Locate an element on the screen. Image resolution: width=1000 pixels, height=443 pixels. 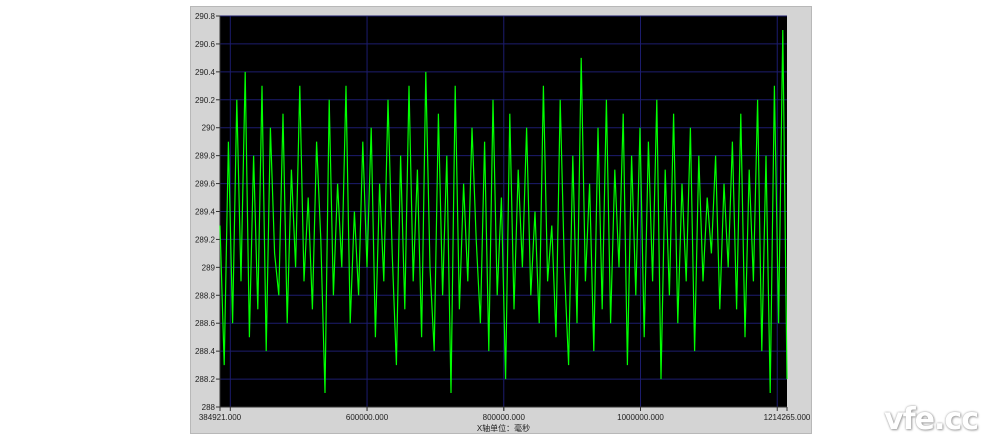
y-tick-label: 288 is located at coordinates (209, 407).